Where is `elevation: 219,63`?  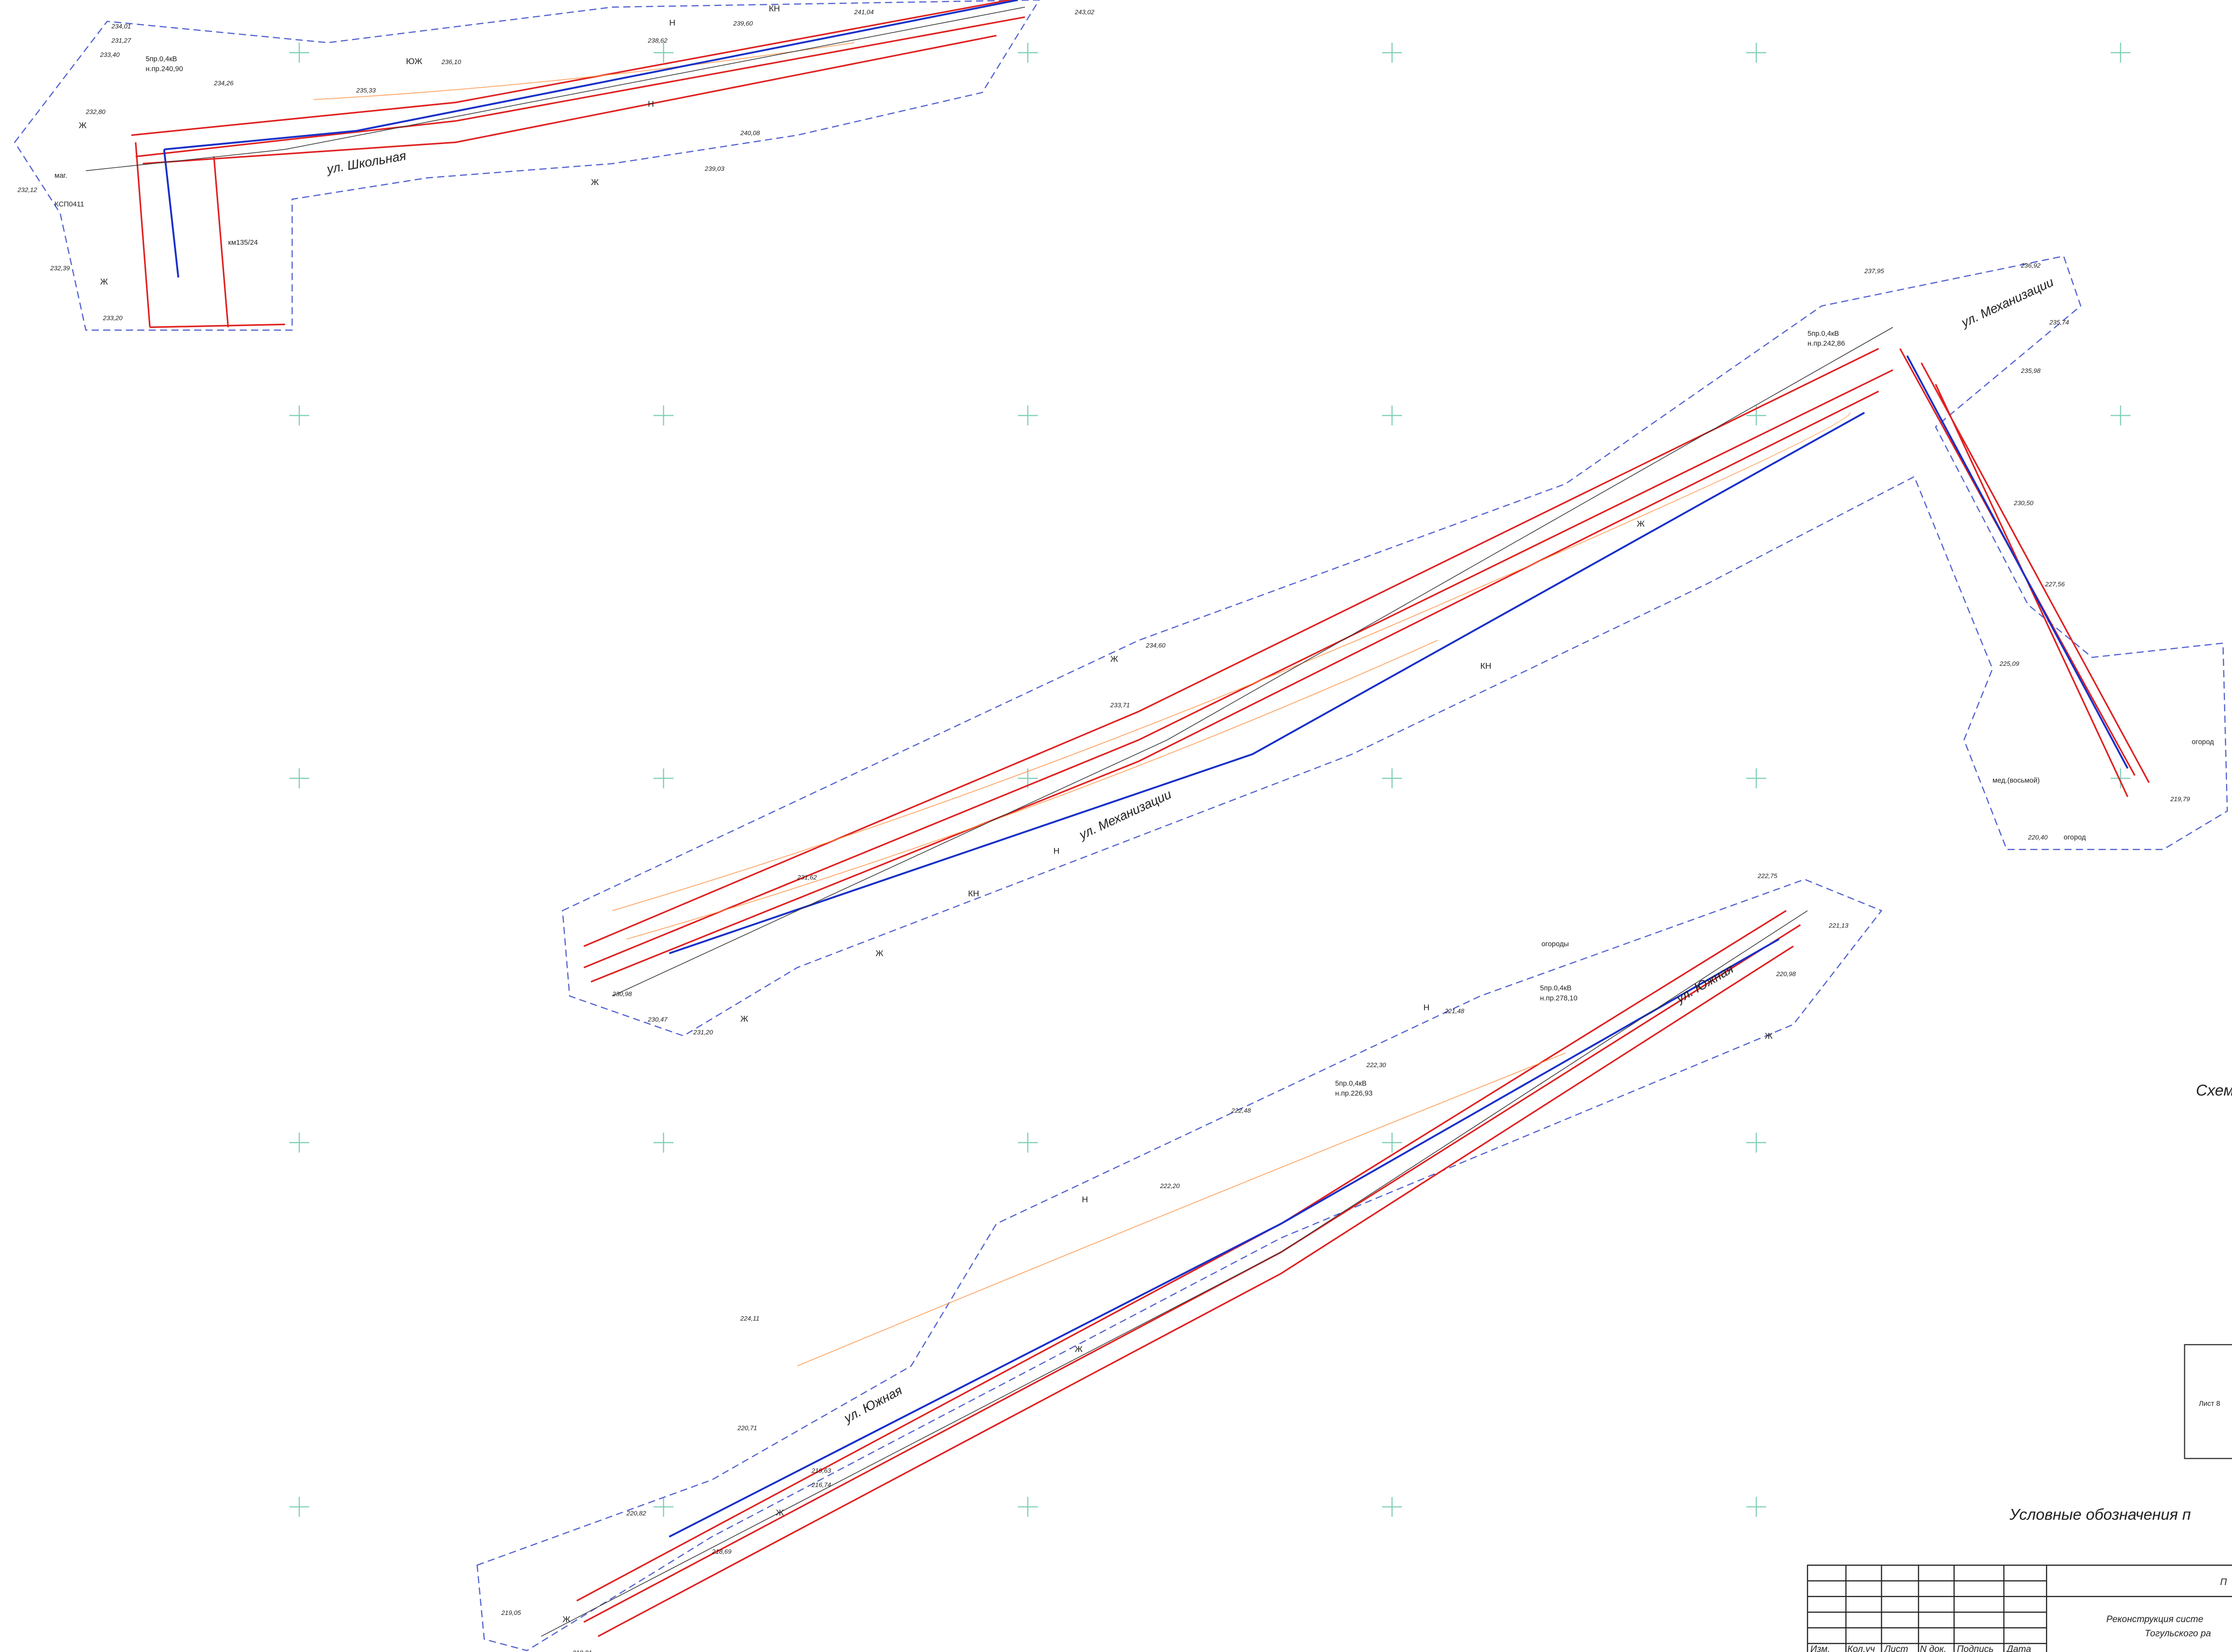
elevation: 219,63 is located at coordinates (821, 1470).